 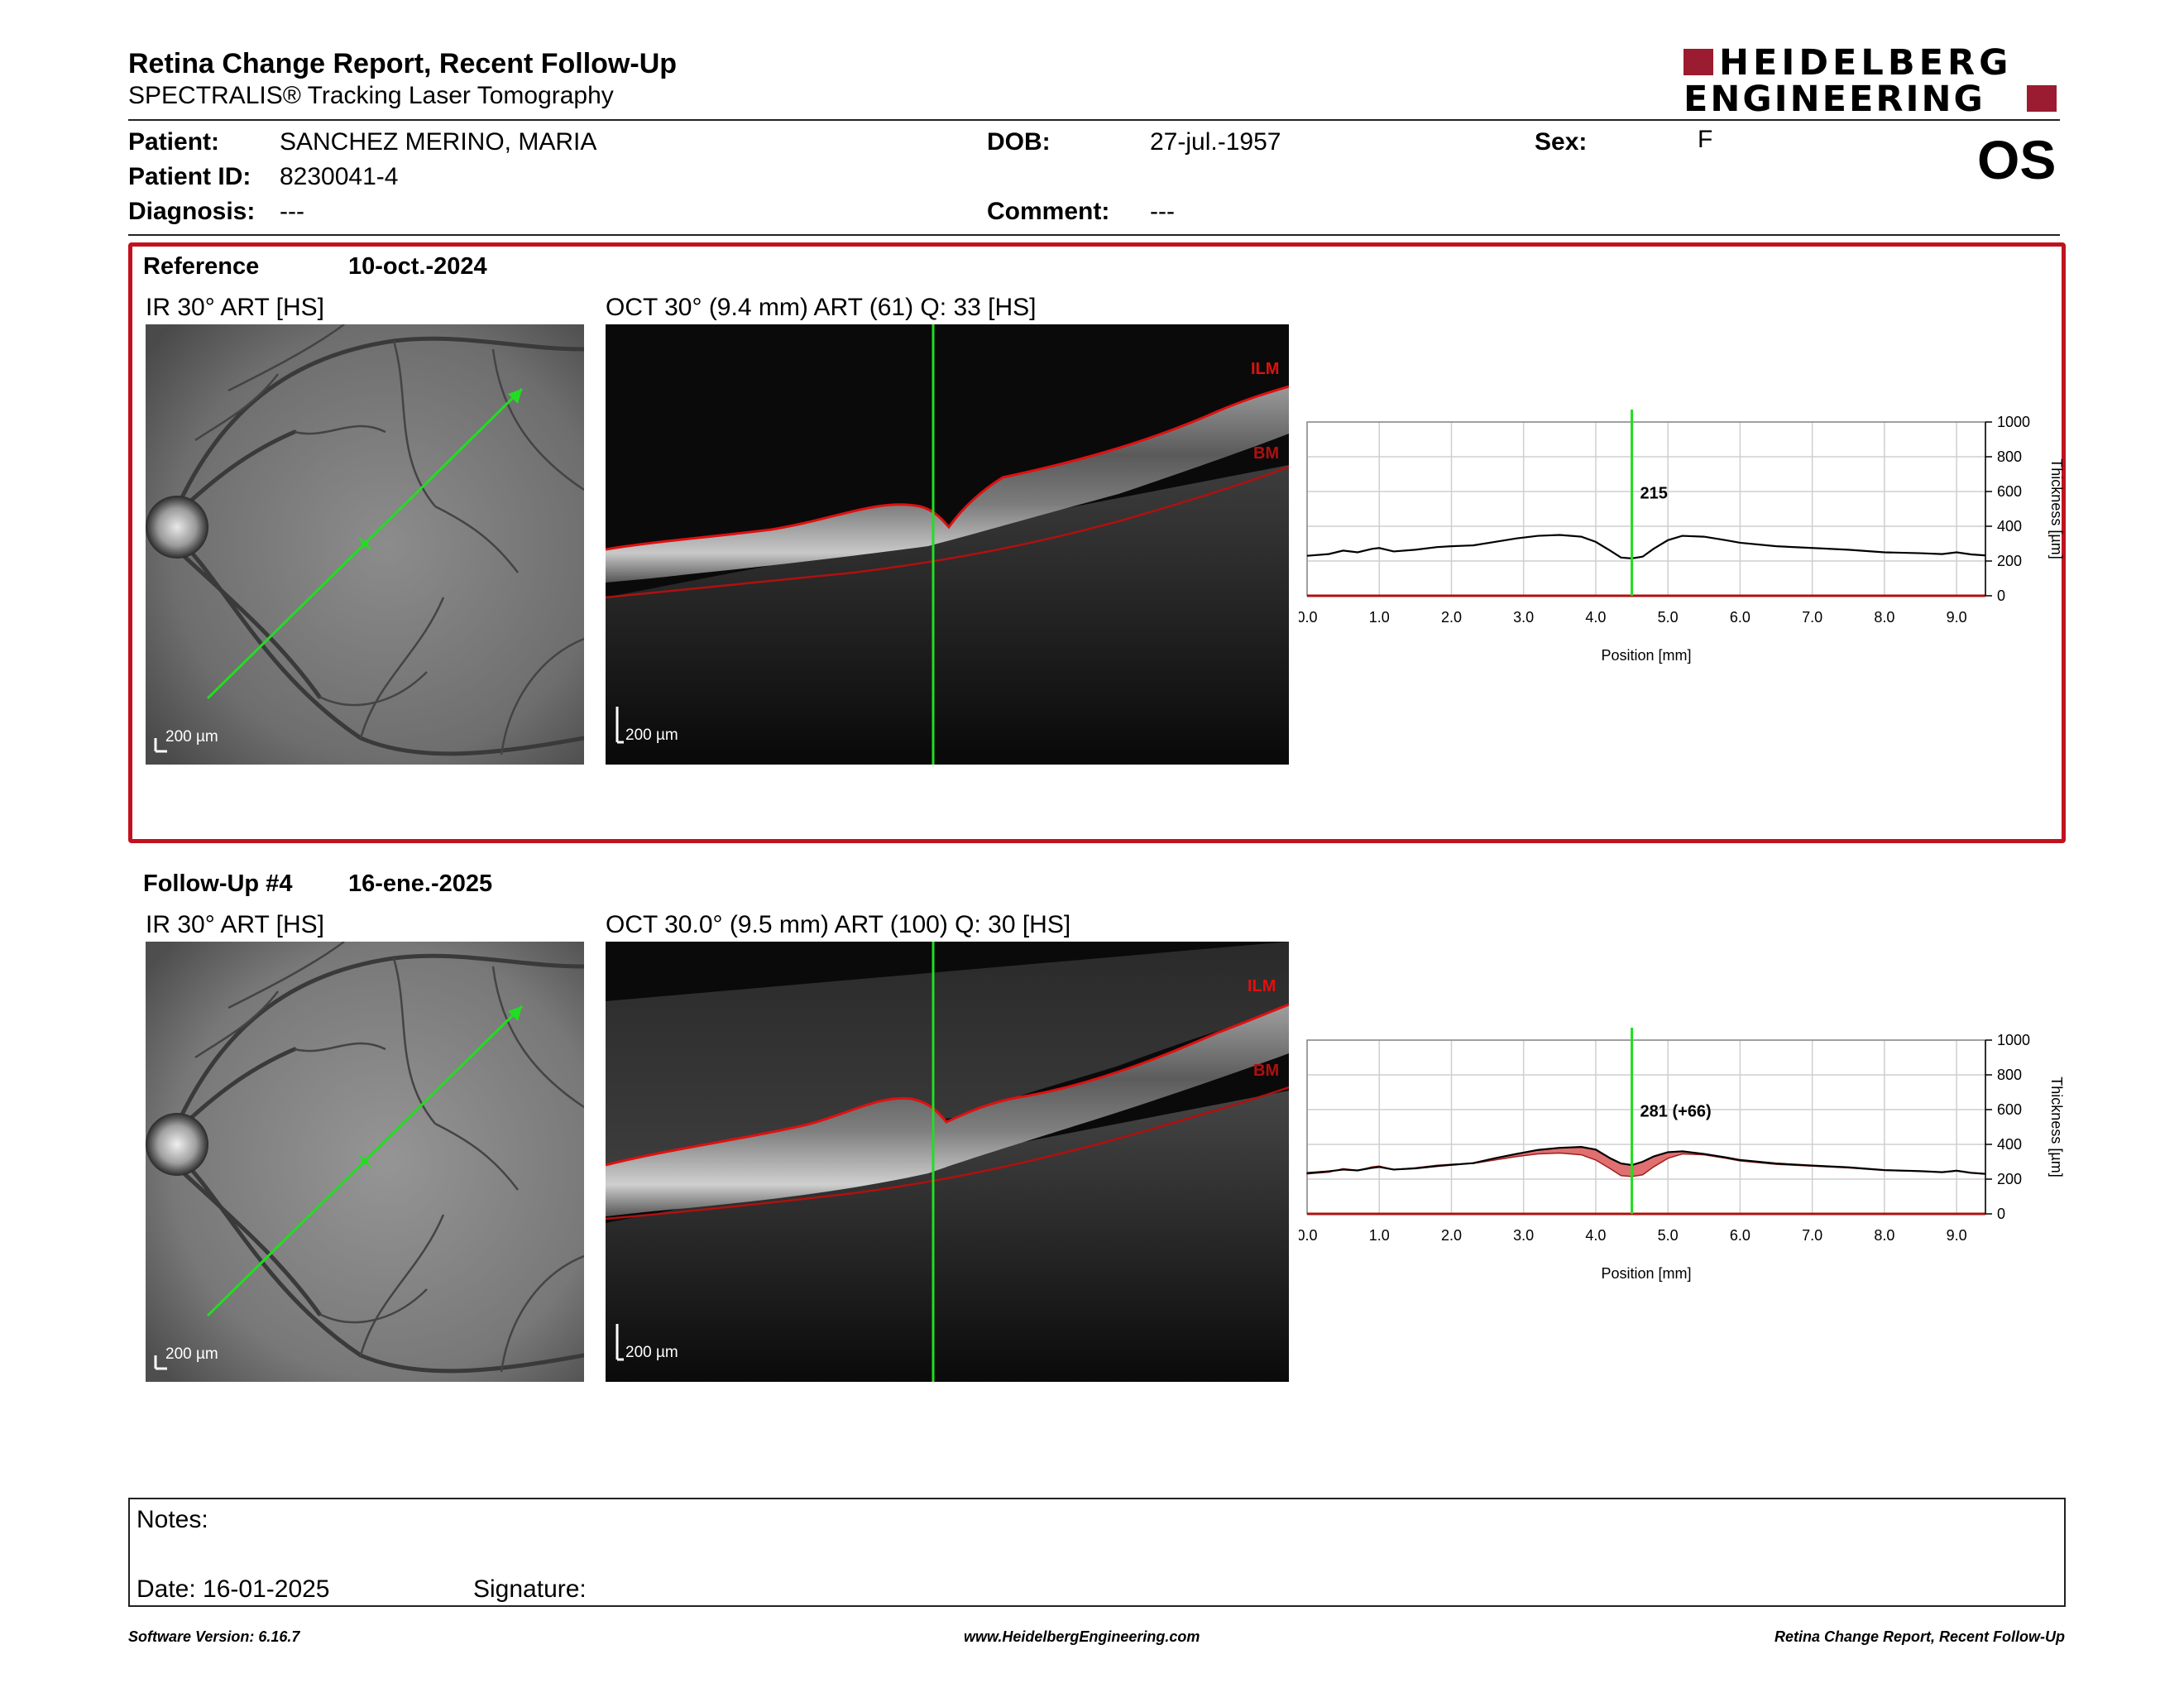 What do you see at coordinates (192, 211) in the screenshot?
I see `diagnosis-label: Diagnosis:` at bounding box center [192, 211].